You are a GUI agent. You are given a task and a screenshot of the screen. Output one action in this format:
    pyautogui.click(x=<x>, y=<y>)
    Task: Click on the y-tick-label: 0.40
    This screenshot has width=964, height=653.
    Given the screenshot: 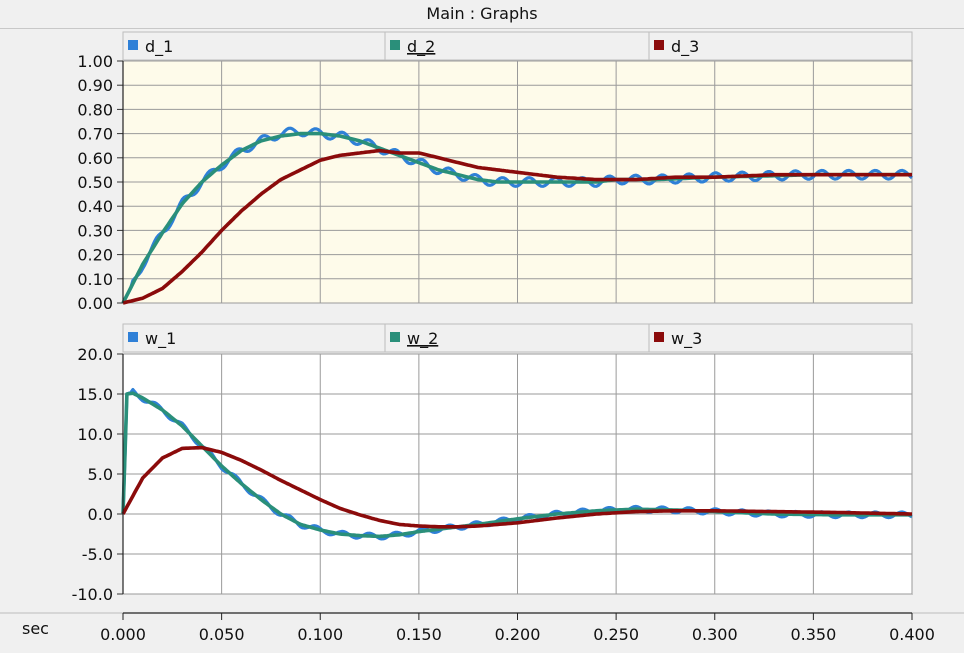 What is the action you would take?
    pyautogui.click(x=95, y=206)
    